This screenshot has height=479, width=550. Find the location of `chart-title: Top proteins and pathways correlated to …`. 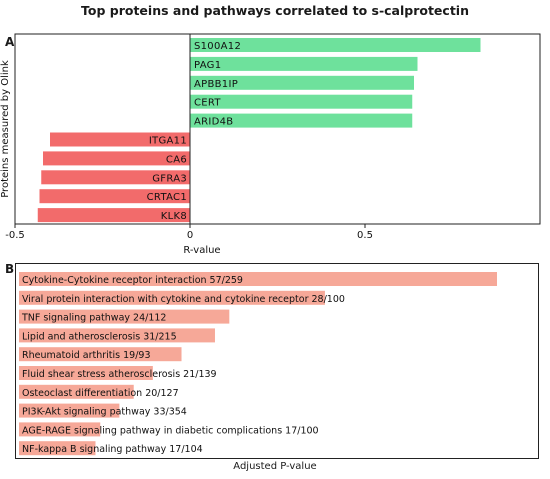

chart-title: Top proteins and pathways correlated to … is located at coordinates (275, 10).